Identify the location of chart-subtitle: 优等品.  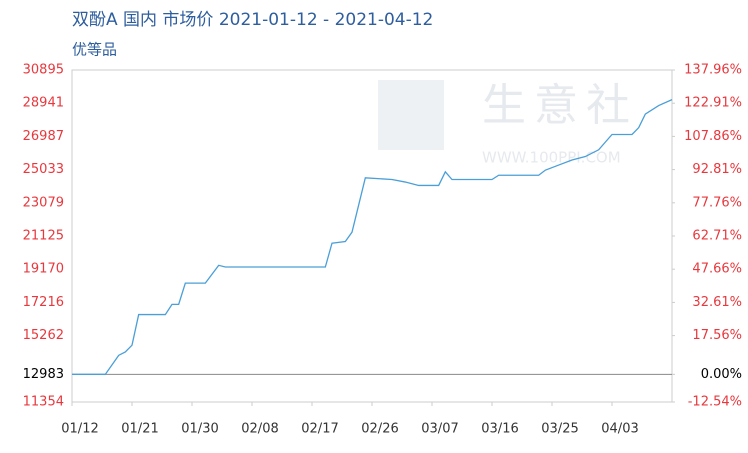
(94, 50).